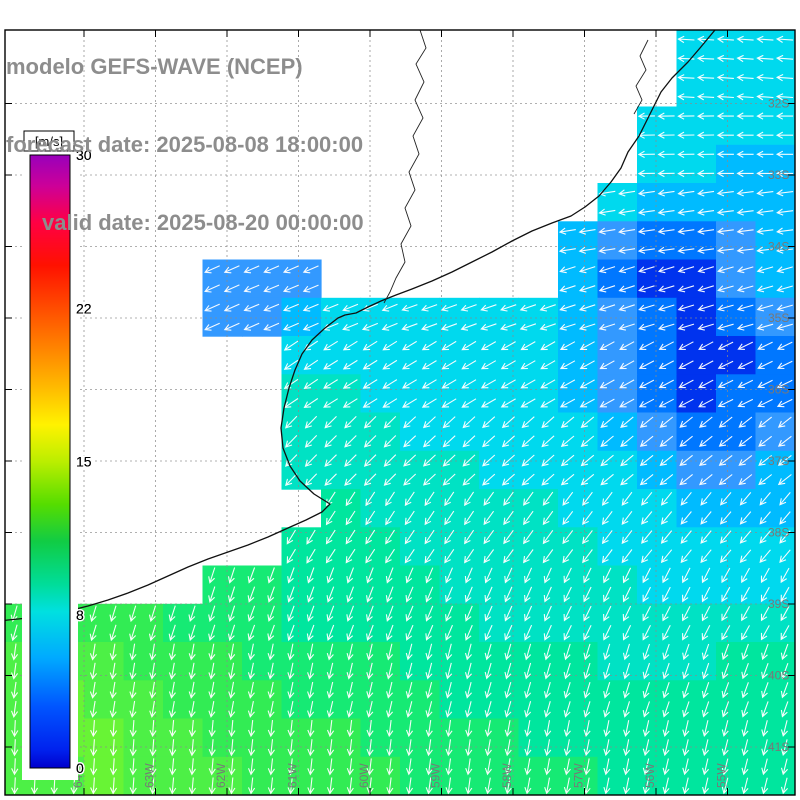 The image size is (800, 800). I want to click on colorbar-tick-label: 8, so click(80, 615).